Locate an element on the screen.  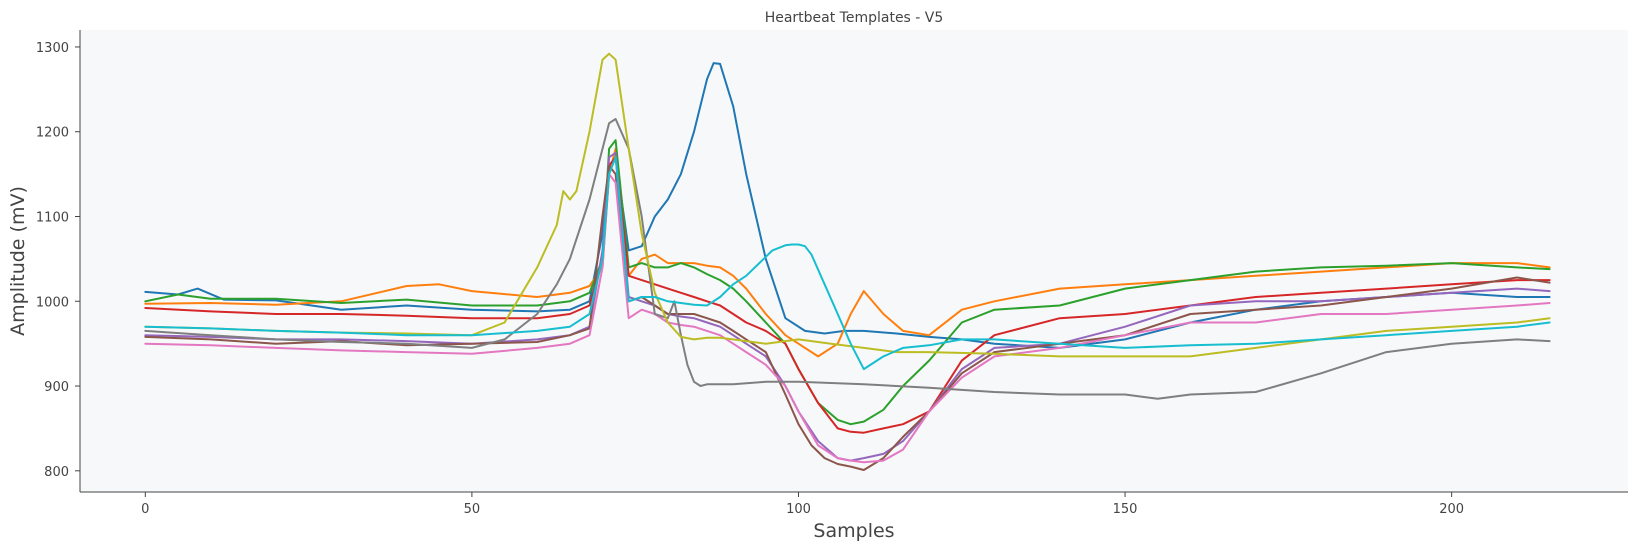
y-tick-label: 1300 is located at coordinates (52, 48).